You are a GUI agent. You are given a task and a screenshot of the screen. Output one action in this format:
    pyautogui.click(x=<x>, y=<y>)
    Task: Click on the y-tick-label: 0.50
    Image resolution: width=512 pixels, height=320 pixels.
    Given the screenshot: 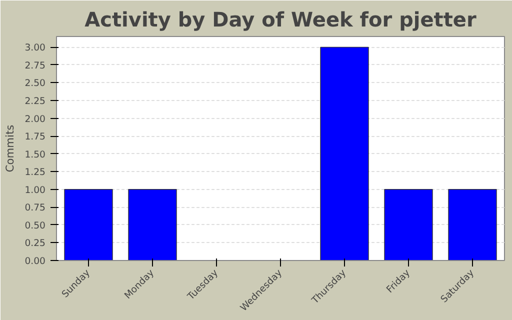 What is the action you would take?
    pyautogui.click(x=35, y=226)
    